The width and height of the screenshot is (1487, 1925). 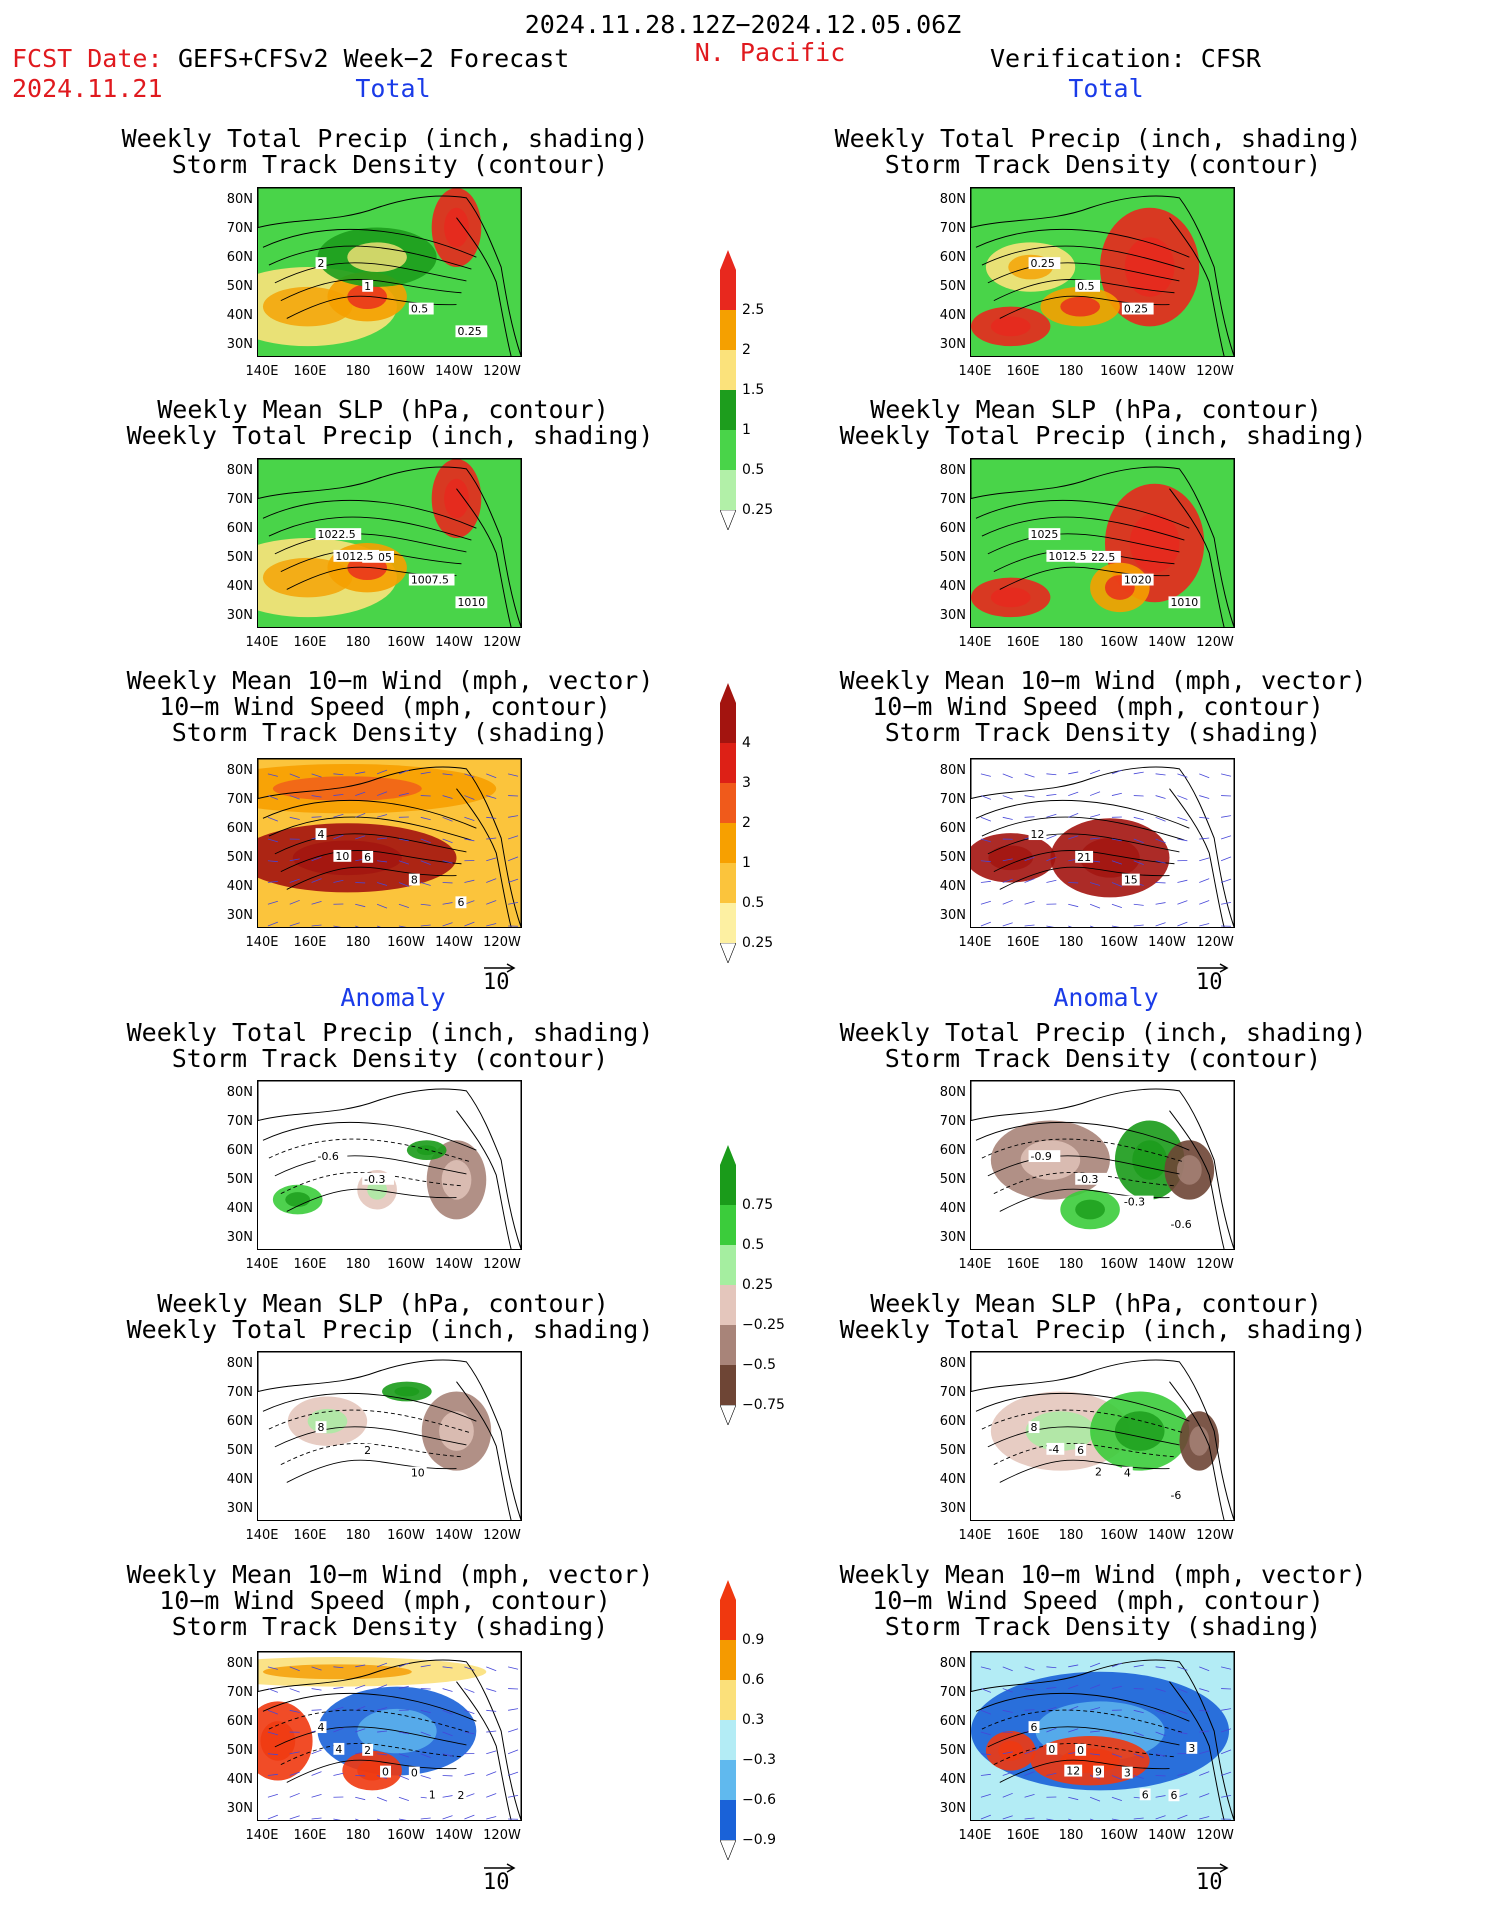 I want to click on panel-title-fc-anom-wind-2: 10−m Wind Speed (mph, contour), so click(x=385, y=1600).